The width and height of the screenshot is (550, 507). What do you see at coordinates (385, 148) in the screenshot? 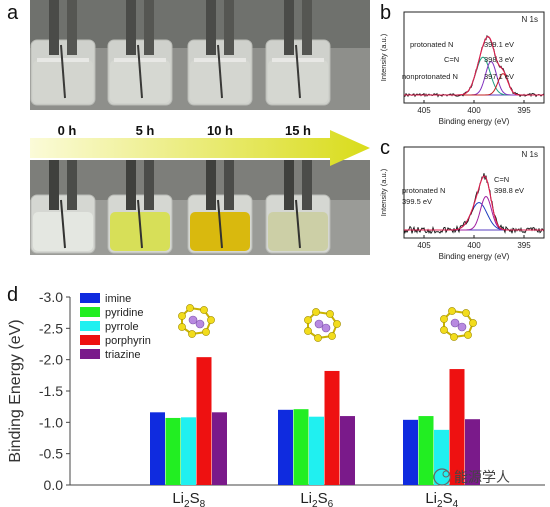
I see `panel-label-c: c` at bounding box center [385, 148].